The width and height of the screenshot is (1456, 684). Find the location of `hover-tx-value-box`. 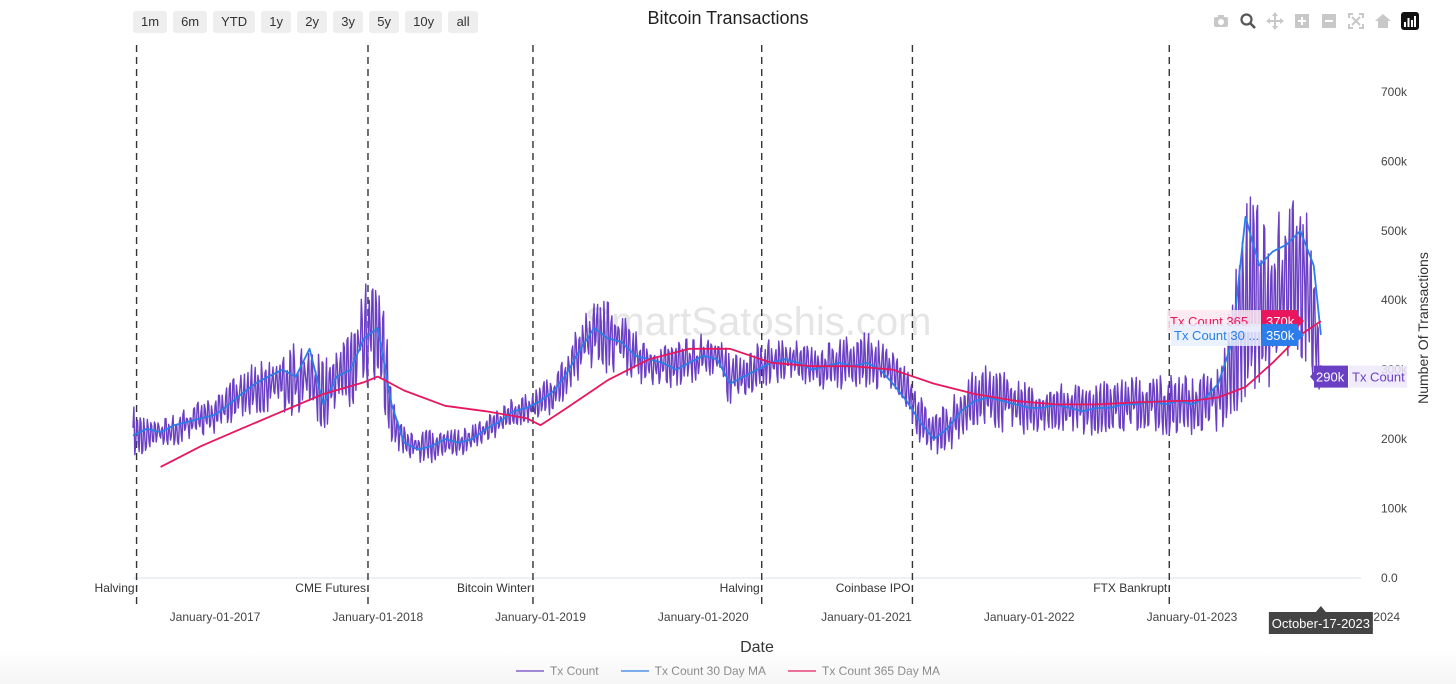

hover-tx-value-box is located at coordinates (1331, 376).